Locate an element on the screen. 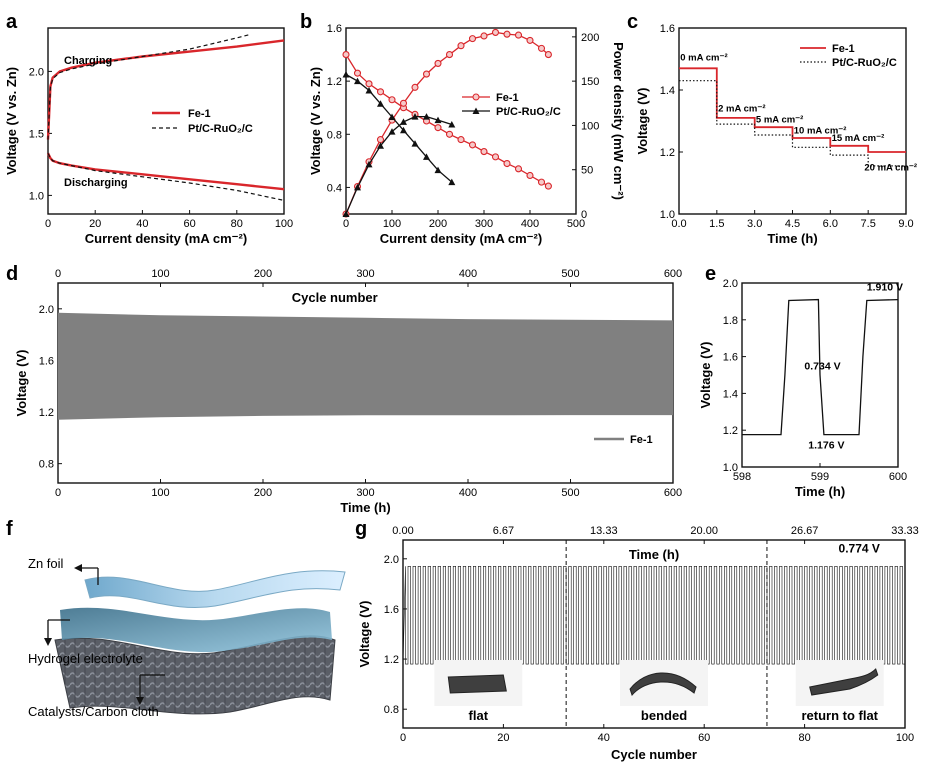 This screenshot has height=771, width=935. panel-label-g: g is located at coordinates (361, 529).